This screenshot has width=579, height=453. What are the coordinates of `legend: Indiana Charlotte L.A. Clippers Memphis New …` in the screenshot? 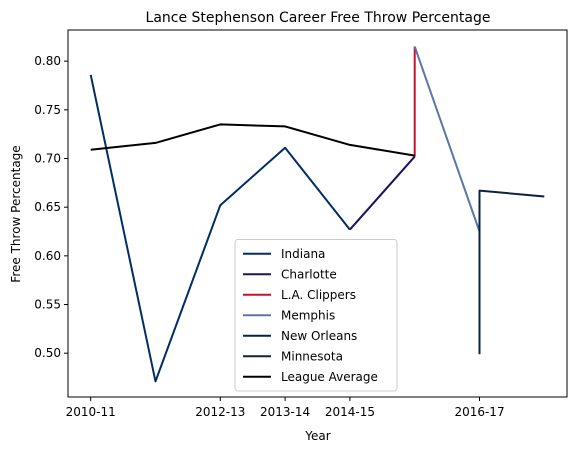 It's located at (316, 315).